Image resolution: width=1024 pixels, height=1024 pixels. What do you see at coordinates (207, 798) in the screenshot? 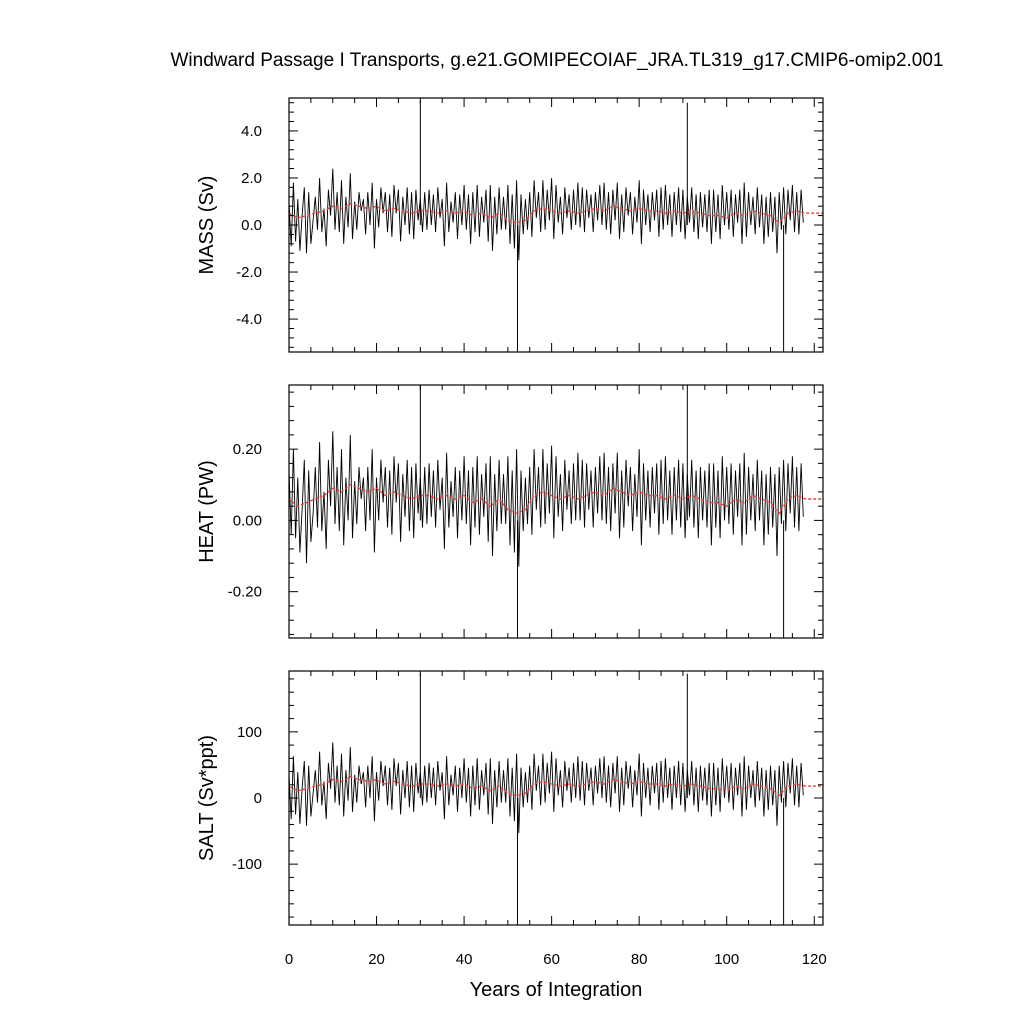
I see `salt-y-axis-label: SALT (Sv*ppt)` at bounding box center [207, 798].